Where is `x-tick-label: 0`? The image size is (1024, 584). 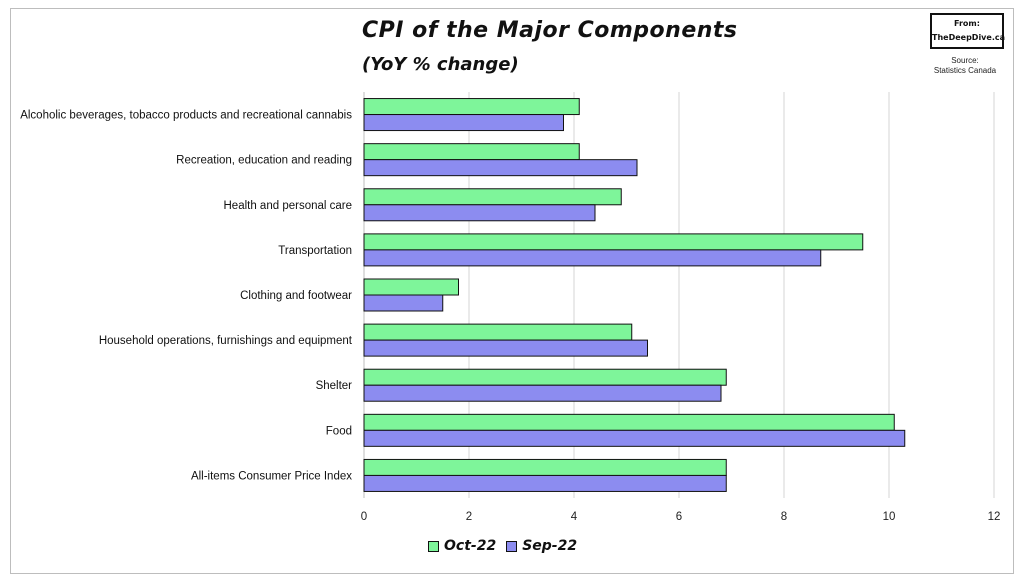 x-tick-label: 0 is located at coordinates (364, 517).